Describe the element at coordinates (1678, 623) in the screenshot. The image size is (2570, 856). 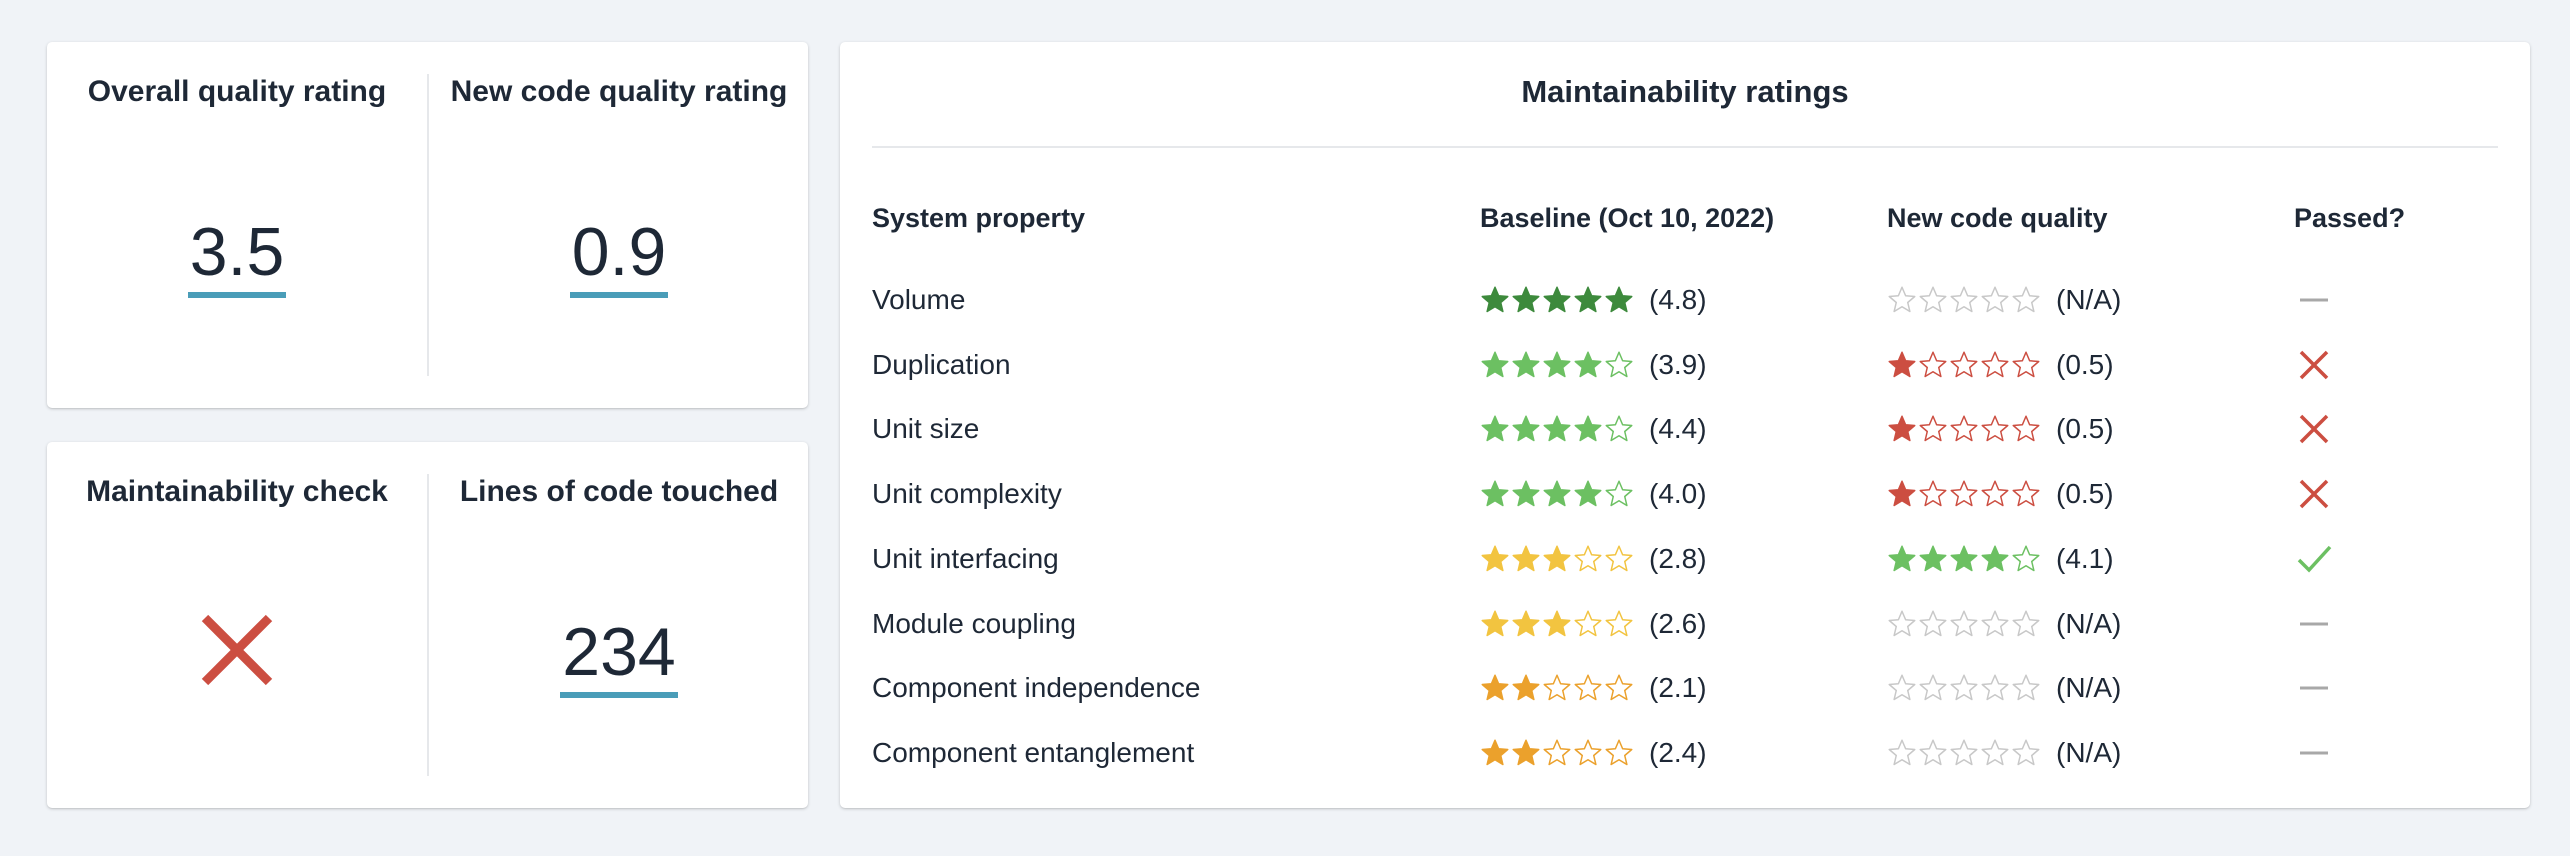
I see `baseline-rating-value: (2.6)` at that location.